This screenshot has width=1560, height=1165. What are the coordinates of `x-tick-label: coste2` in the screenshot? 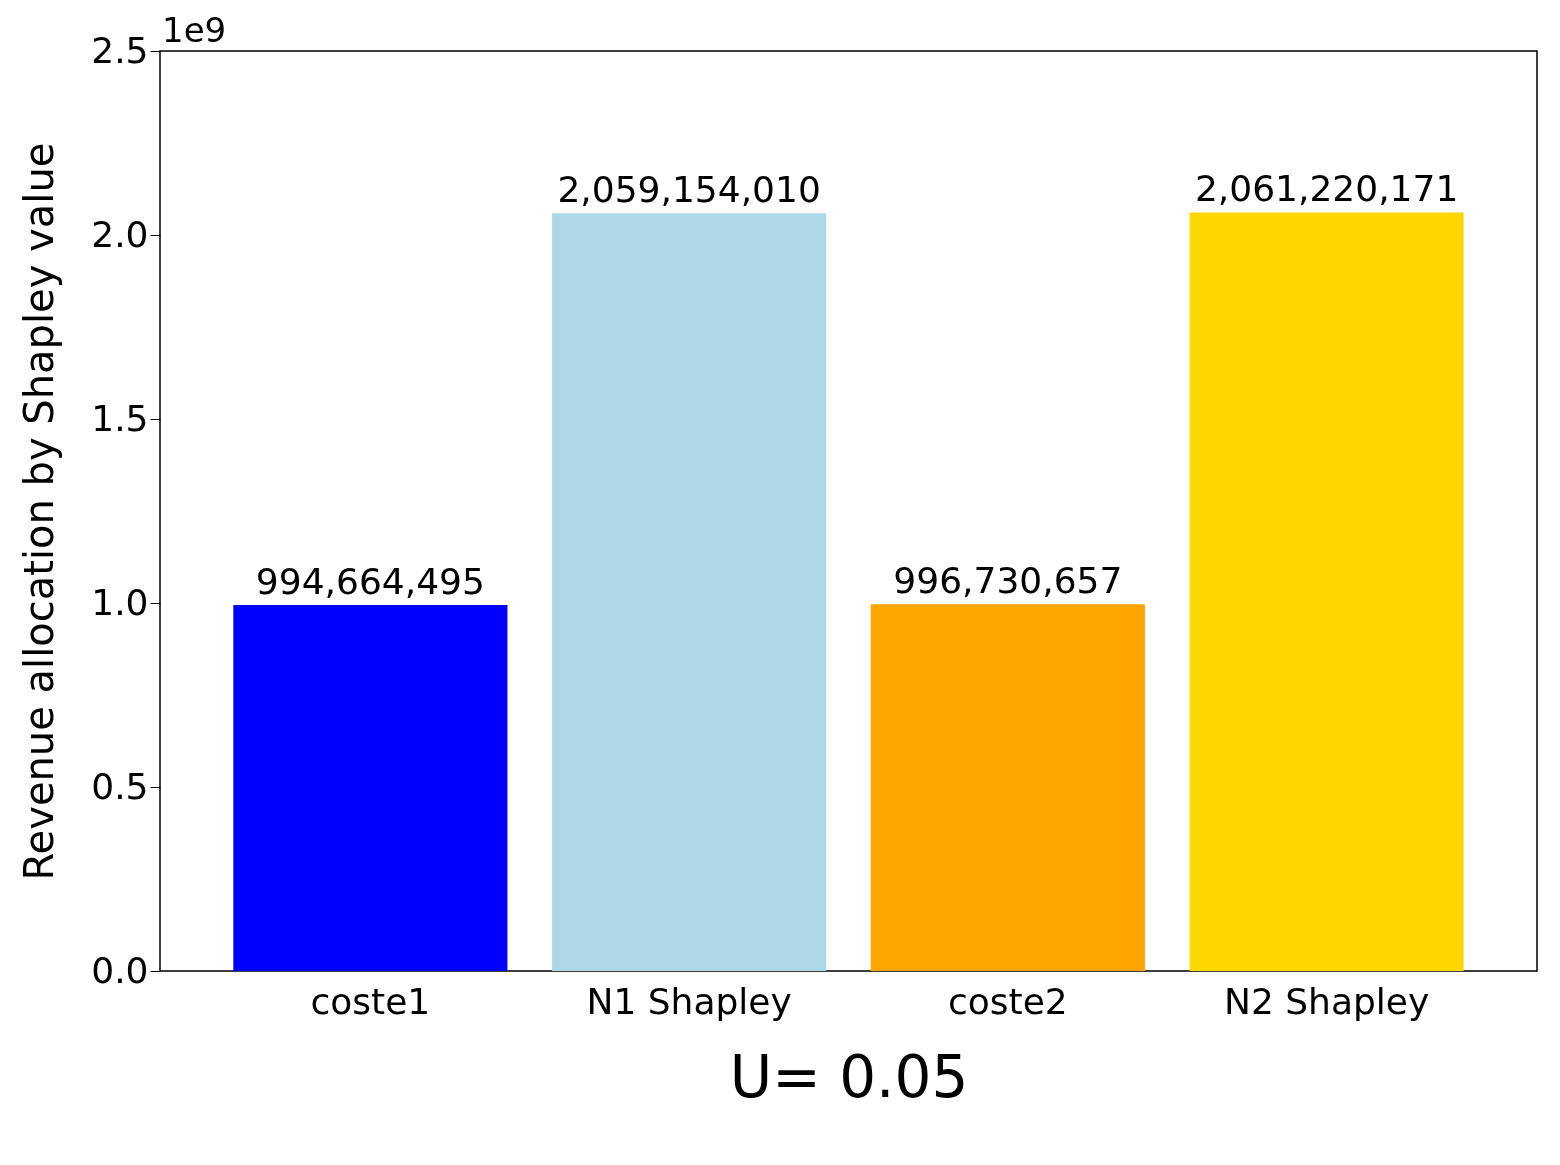 It's located at (1008, 1001).